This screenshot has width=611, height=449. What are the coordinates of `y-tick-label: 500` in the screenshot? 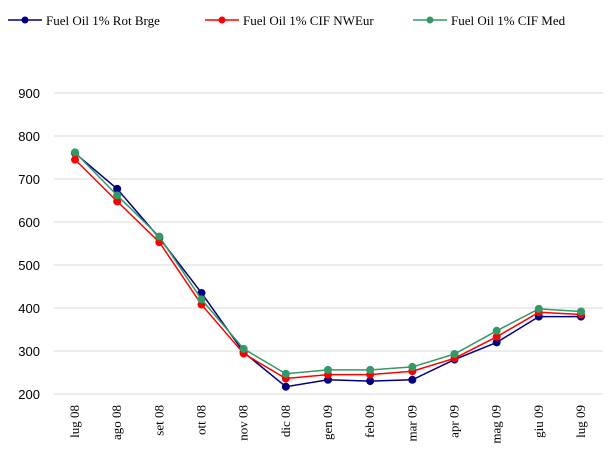 It's located at (29, 265).